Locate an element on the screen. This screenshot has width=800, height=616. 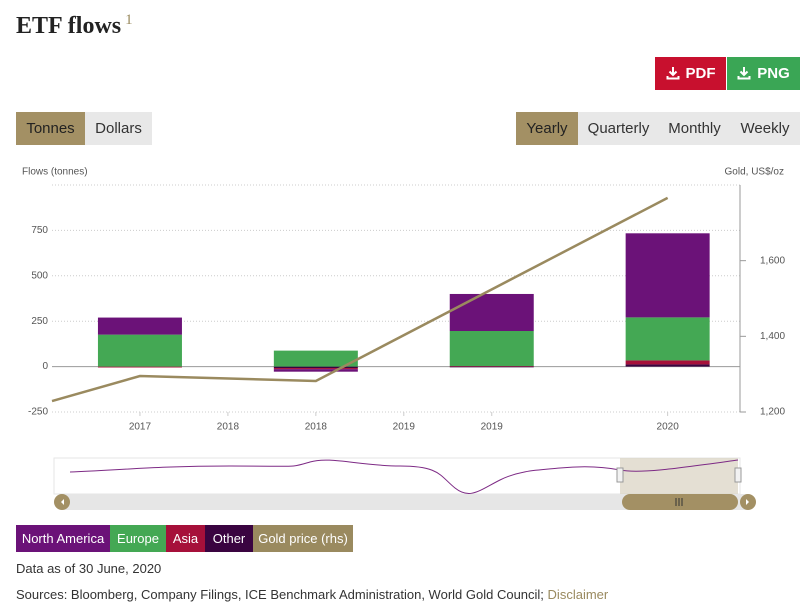
y-axis-title: Flows (tonnes) is located at coordinates (55, 172).